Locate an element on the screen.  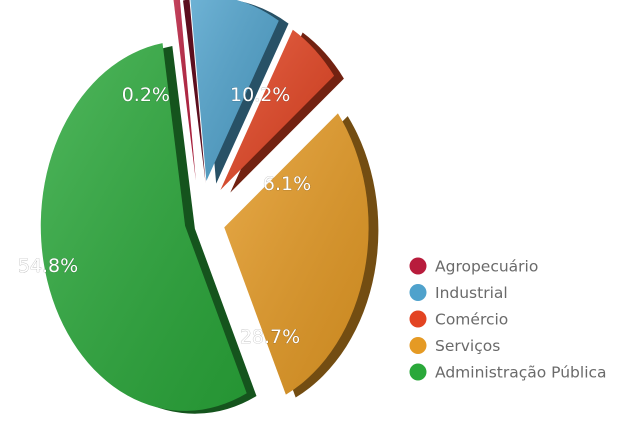
slice-shading-industrial is located at coordinates (234, 90).